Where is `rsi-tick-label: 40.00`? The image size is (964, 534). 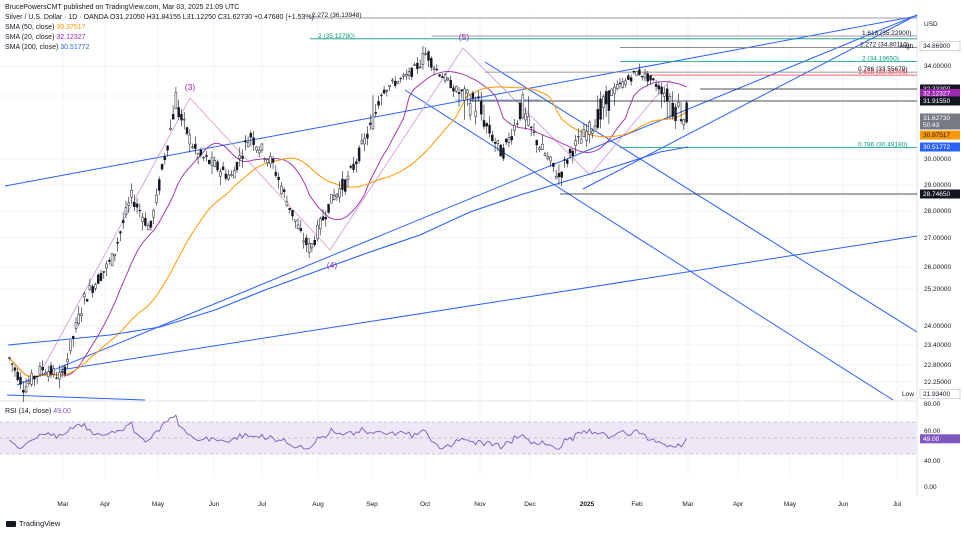 rsi-tick-label: 40.00 is located at coordinates (932, 461).